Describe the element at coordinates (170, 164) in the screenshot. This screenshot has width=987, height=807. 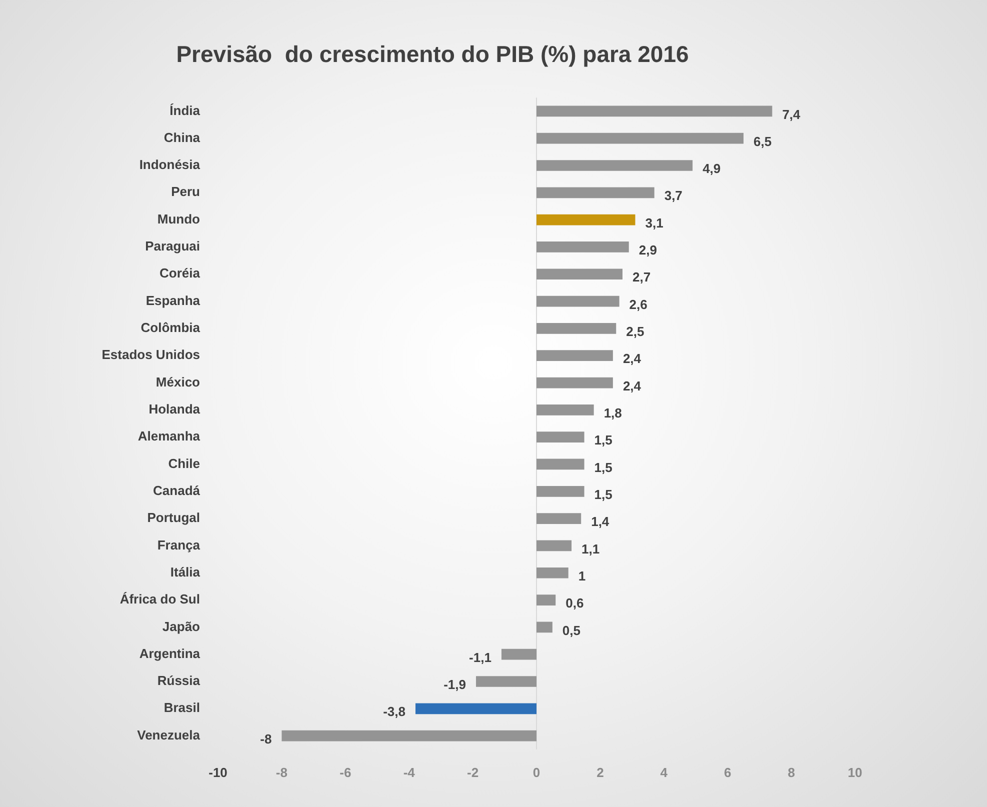
I see `y-tick-label: Indonésia` at that location.